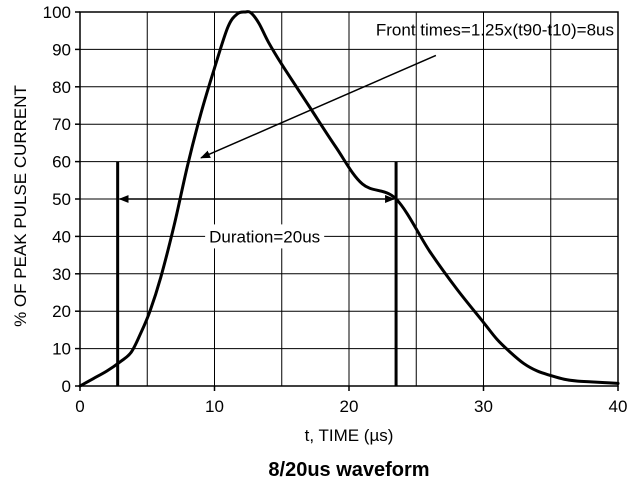 The width and height of the screenshot is (629, 488). I want to click on y-tick-label: 100, so click(57, 12).